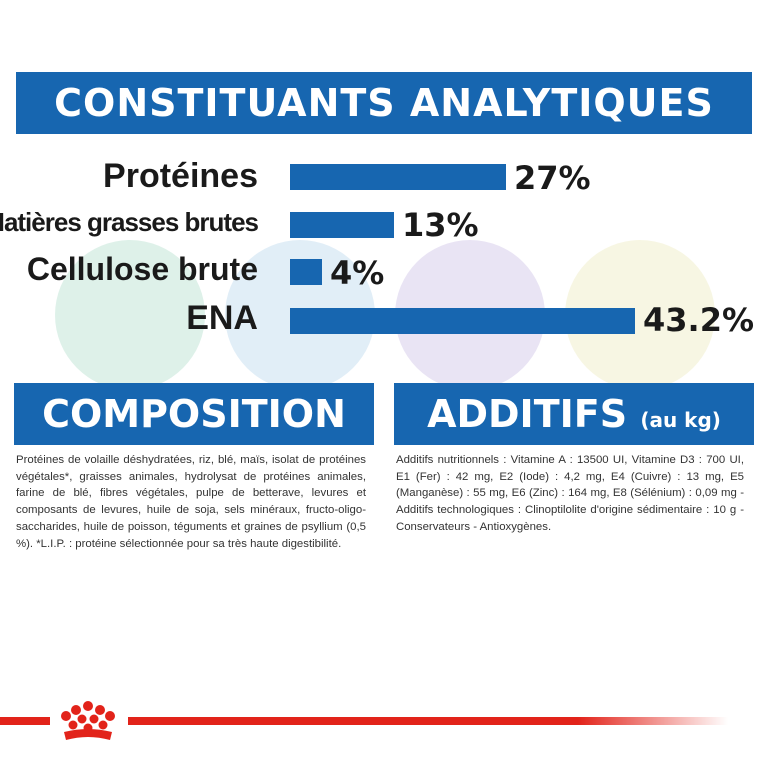  I want to click on bar-ena, so click(462, 321).